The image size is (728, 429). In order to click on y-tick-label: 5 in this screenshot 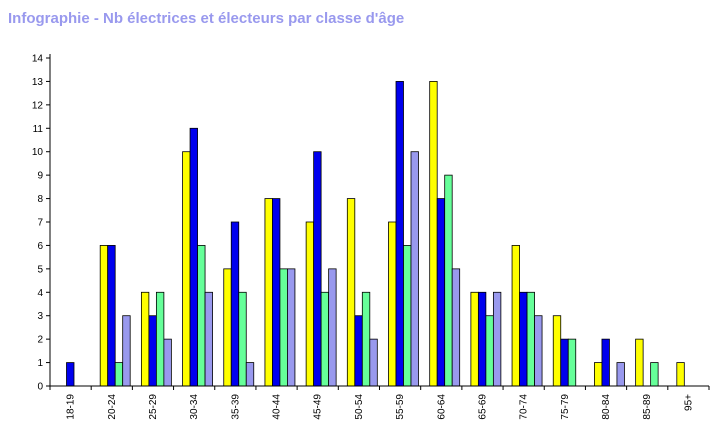, I will do `click(40, 269)`.